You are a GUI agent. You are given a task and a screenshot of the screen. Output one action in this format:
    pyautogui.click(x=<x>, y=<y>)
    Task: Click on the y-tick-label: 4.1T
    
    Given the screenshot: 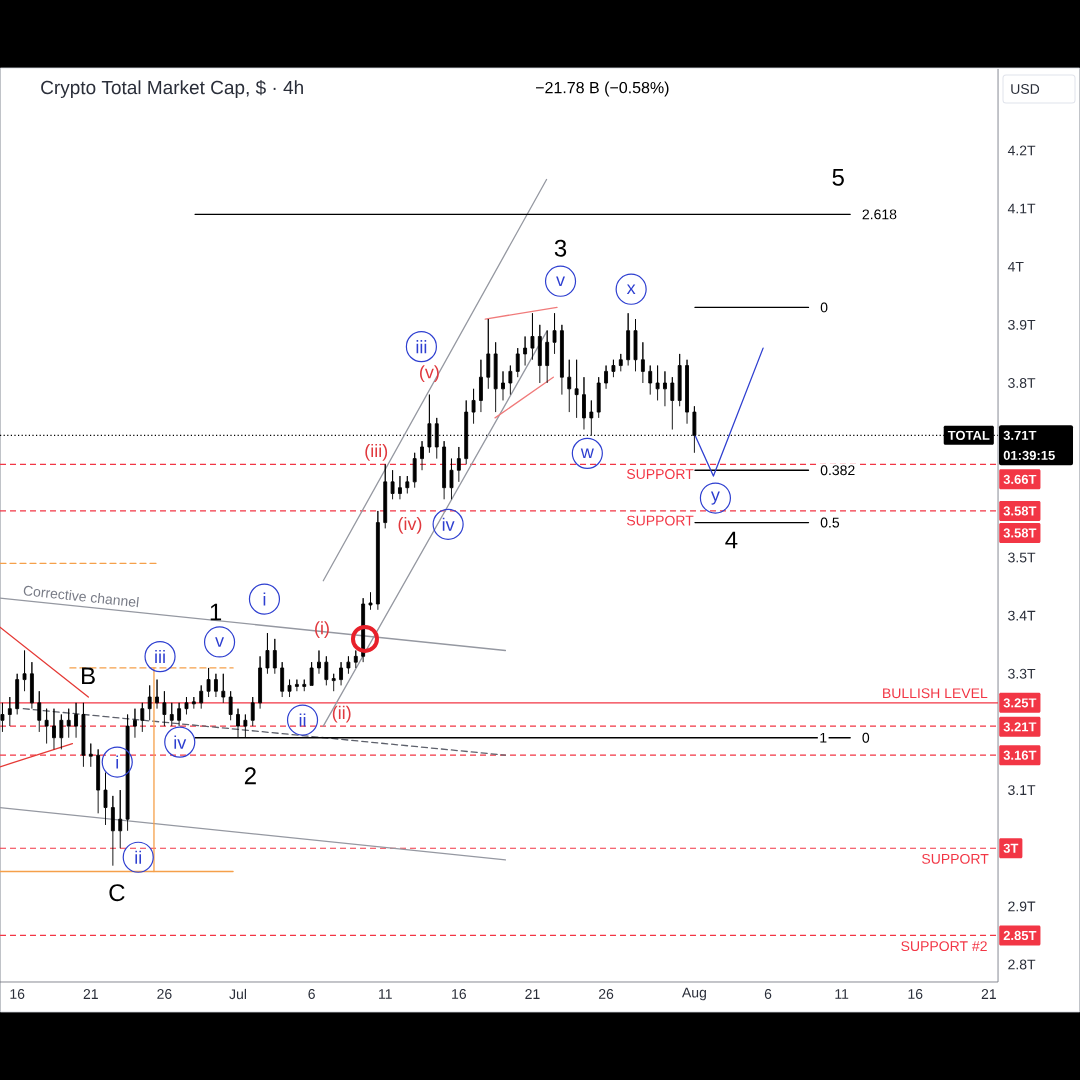 What is the action you would take?
    pyautogui.click(x=1021, y=208)
    